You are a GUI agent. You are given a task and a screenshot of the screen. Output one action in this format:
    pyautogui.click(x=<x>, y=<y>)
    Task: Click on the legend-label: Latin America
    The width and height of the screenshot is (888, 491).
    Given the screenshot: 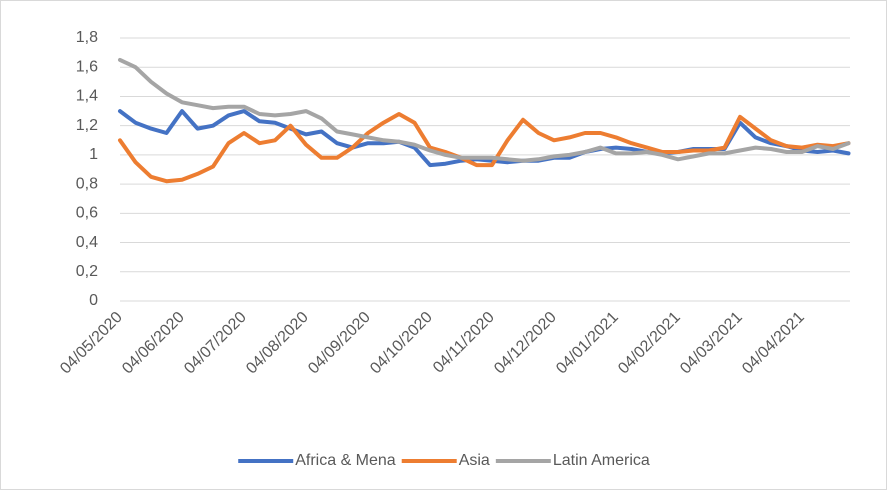 What is the action you would take?
    pyautogui.click(x=601, y=460)
    